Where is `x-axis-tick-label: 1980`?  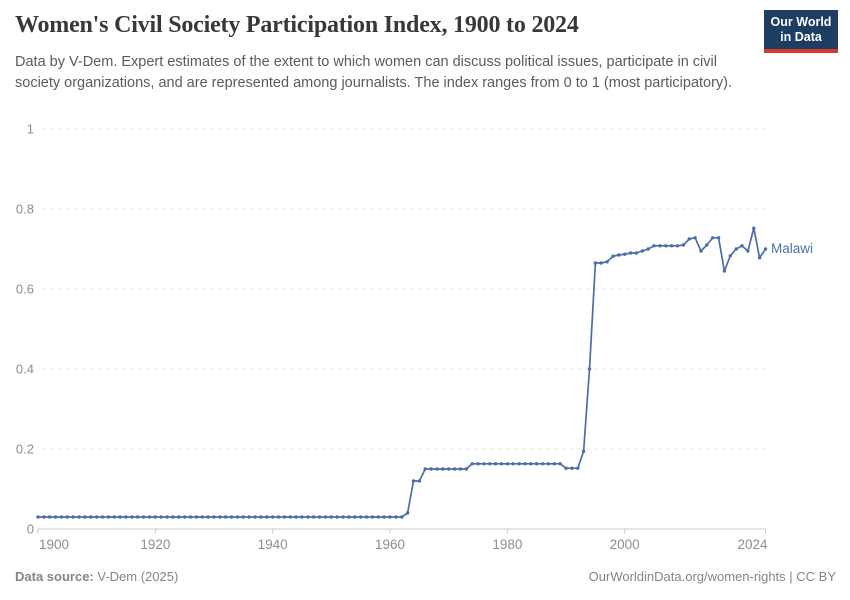
x-axis-tick-label: 1980 is located at coordinates (507, 544).